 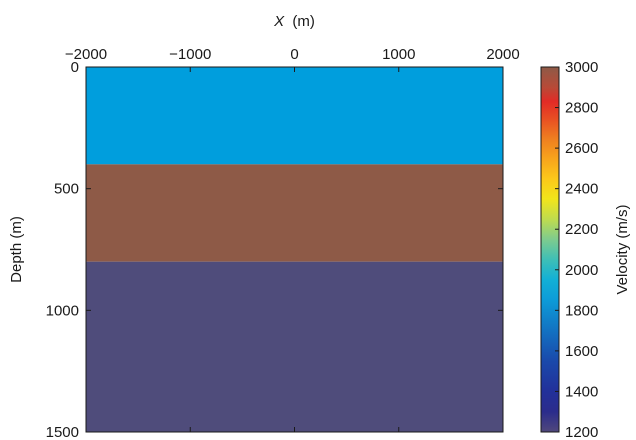 What do you see at coordinates (581, 432) in the screenshot?
I see `colorbar-tick-label: 1200` at bounding box center [581, 432].